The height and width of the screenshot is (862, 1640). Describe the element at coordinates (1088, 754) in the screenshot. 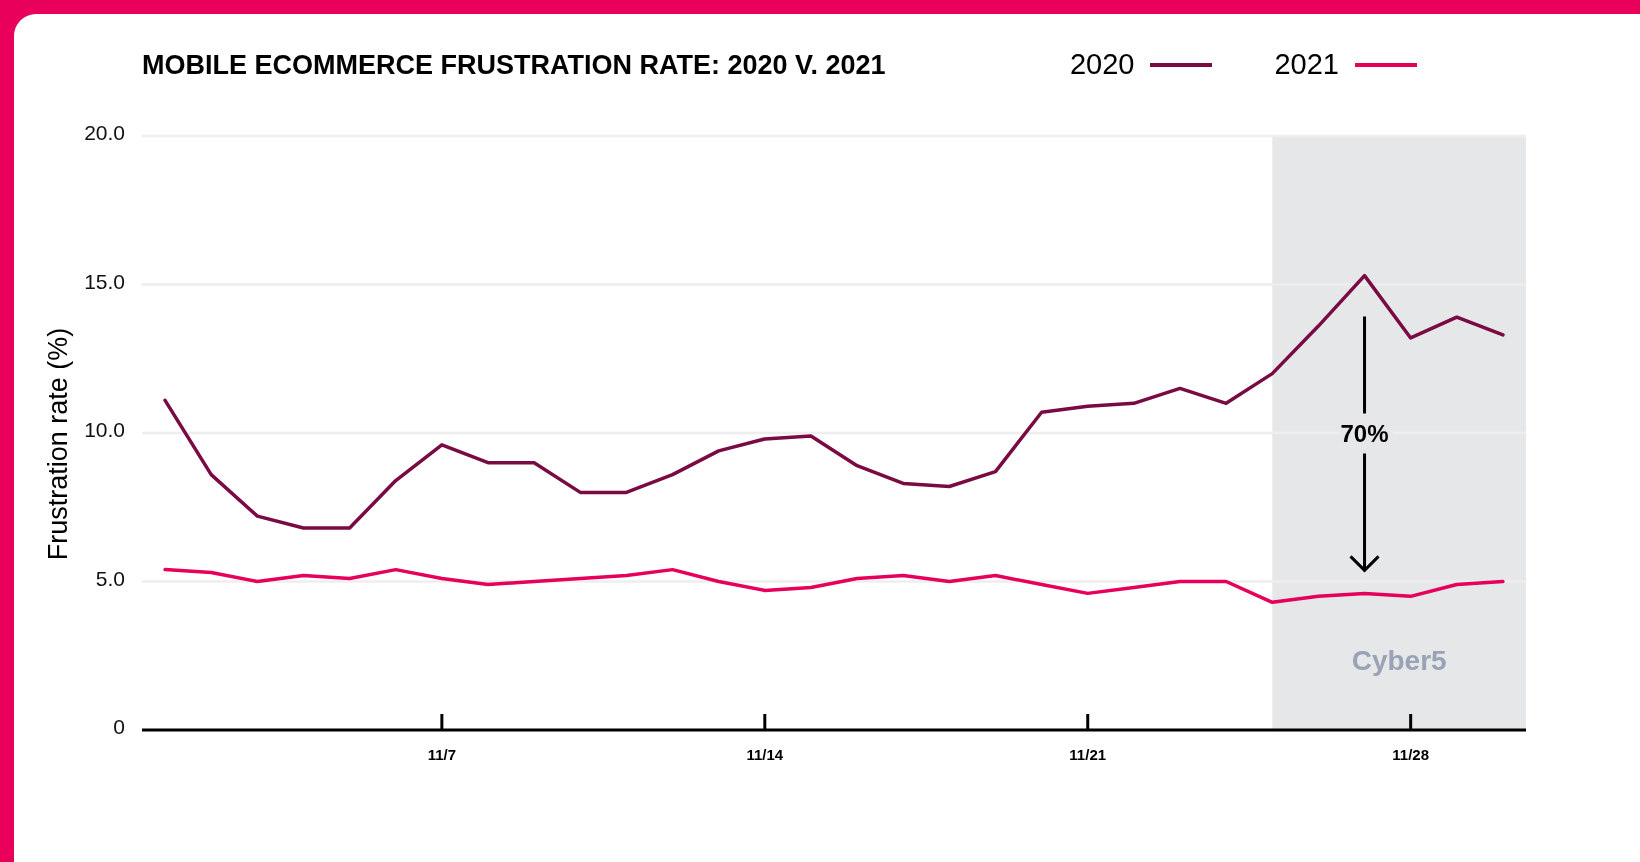

I see `x-tick-label: 11/21` at that location.